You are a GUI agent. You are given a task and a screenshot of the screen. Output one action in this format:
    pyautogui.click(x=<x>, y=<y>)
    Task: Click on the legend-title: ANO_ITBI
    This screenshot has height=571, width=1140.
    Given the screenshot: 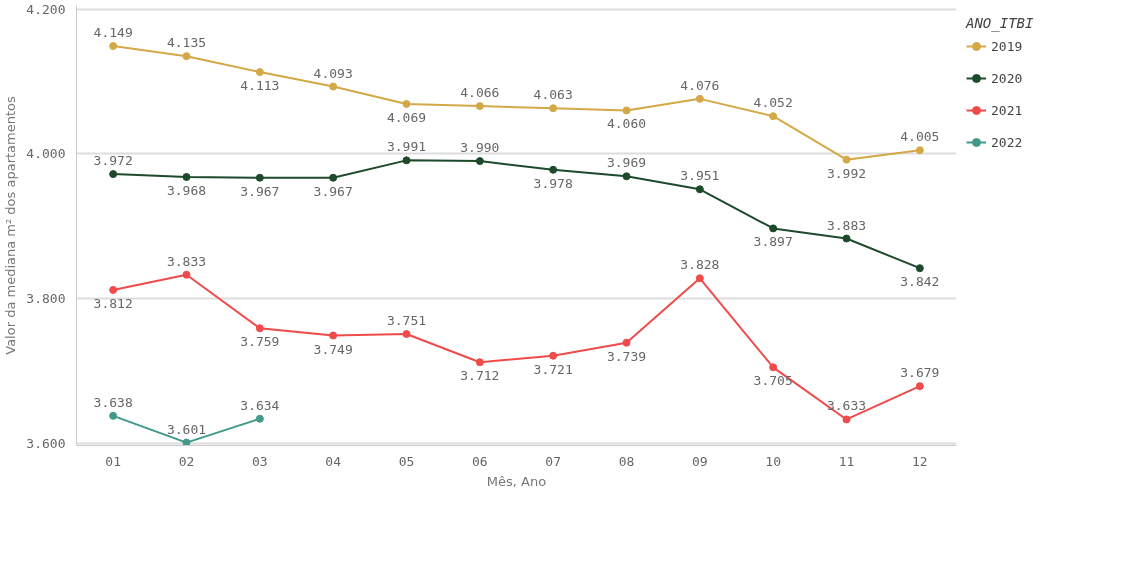 What is the action you would take?
    pyautogui.click(x=1000, y=23)
    